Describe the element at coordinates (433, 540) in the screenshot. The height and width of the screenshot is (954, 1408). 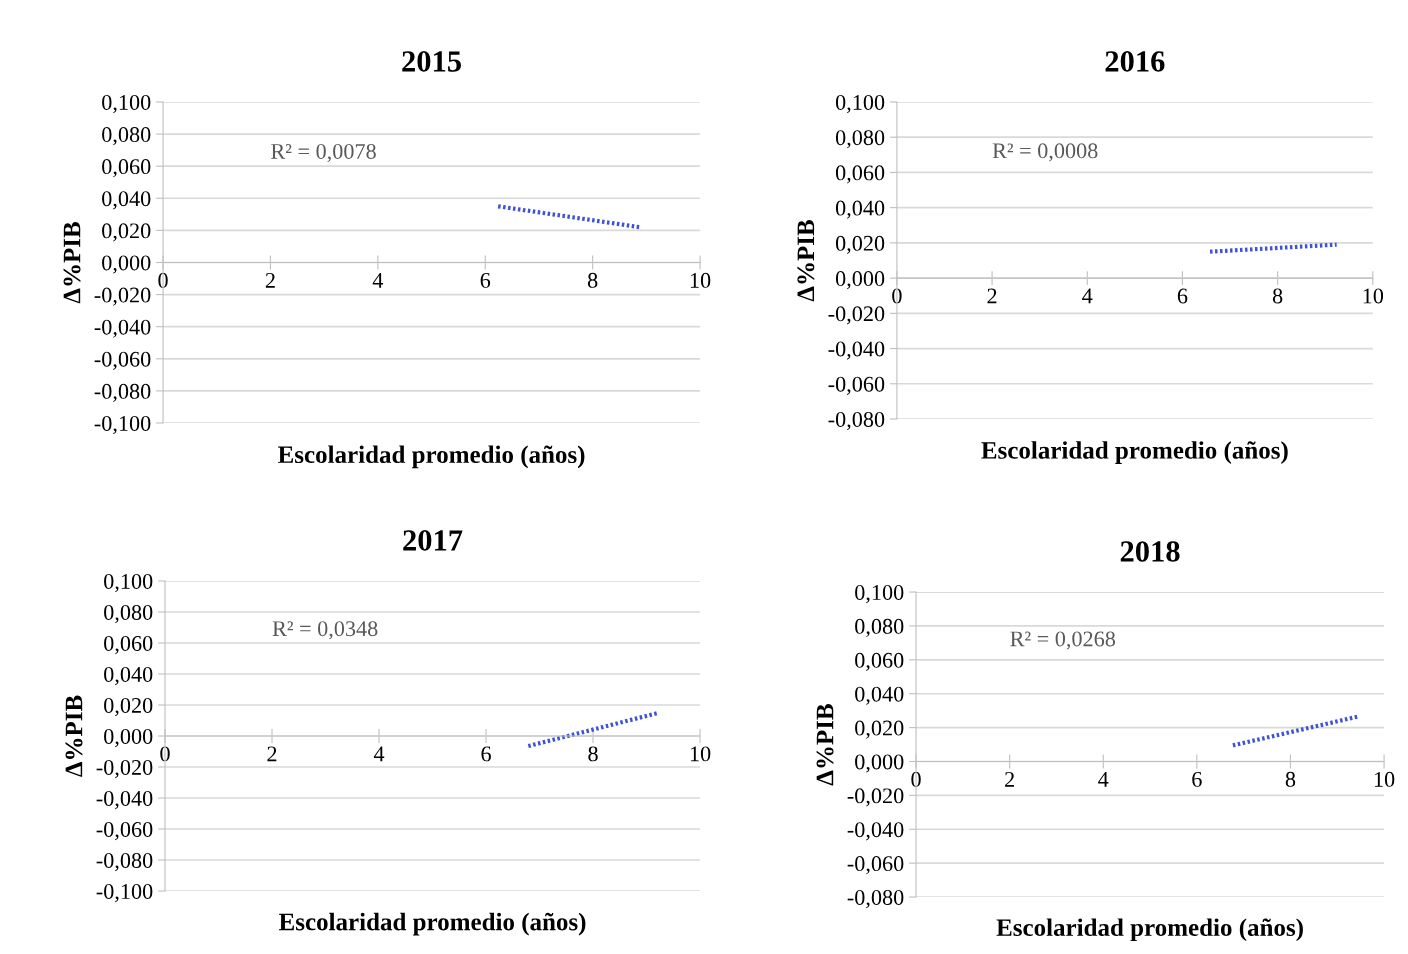
I see `chart-title: 2017` at that location.